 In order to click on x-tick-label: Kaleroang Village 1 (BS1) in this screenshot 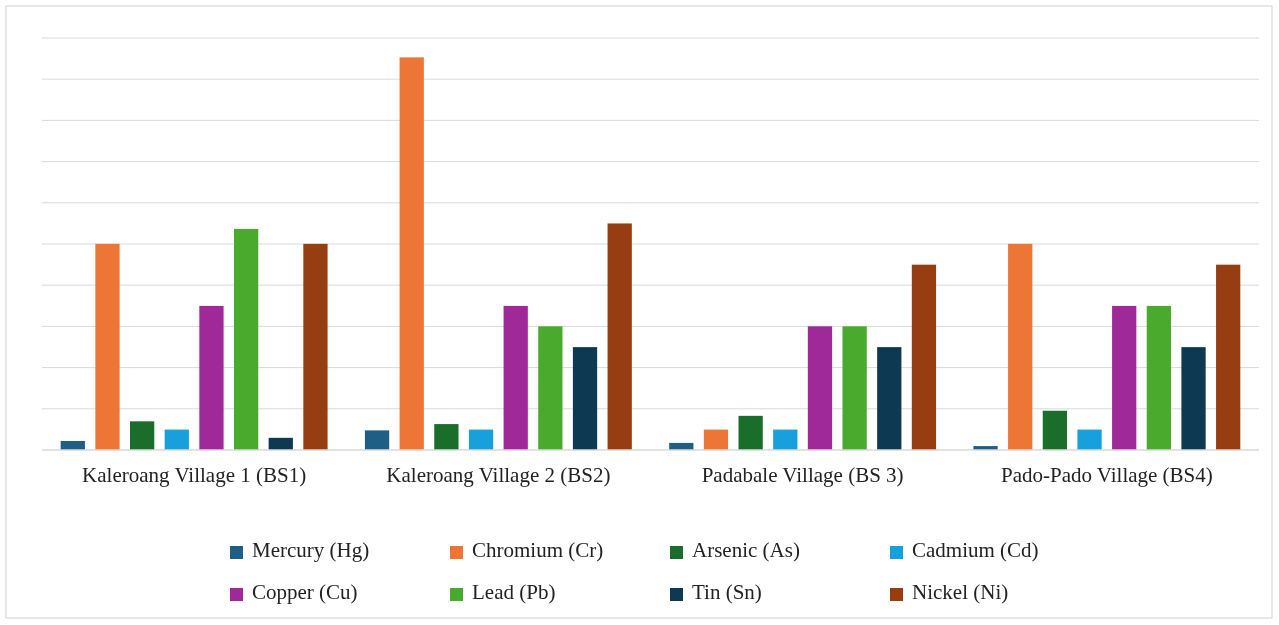, I will do `click(194, 475)`.